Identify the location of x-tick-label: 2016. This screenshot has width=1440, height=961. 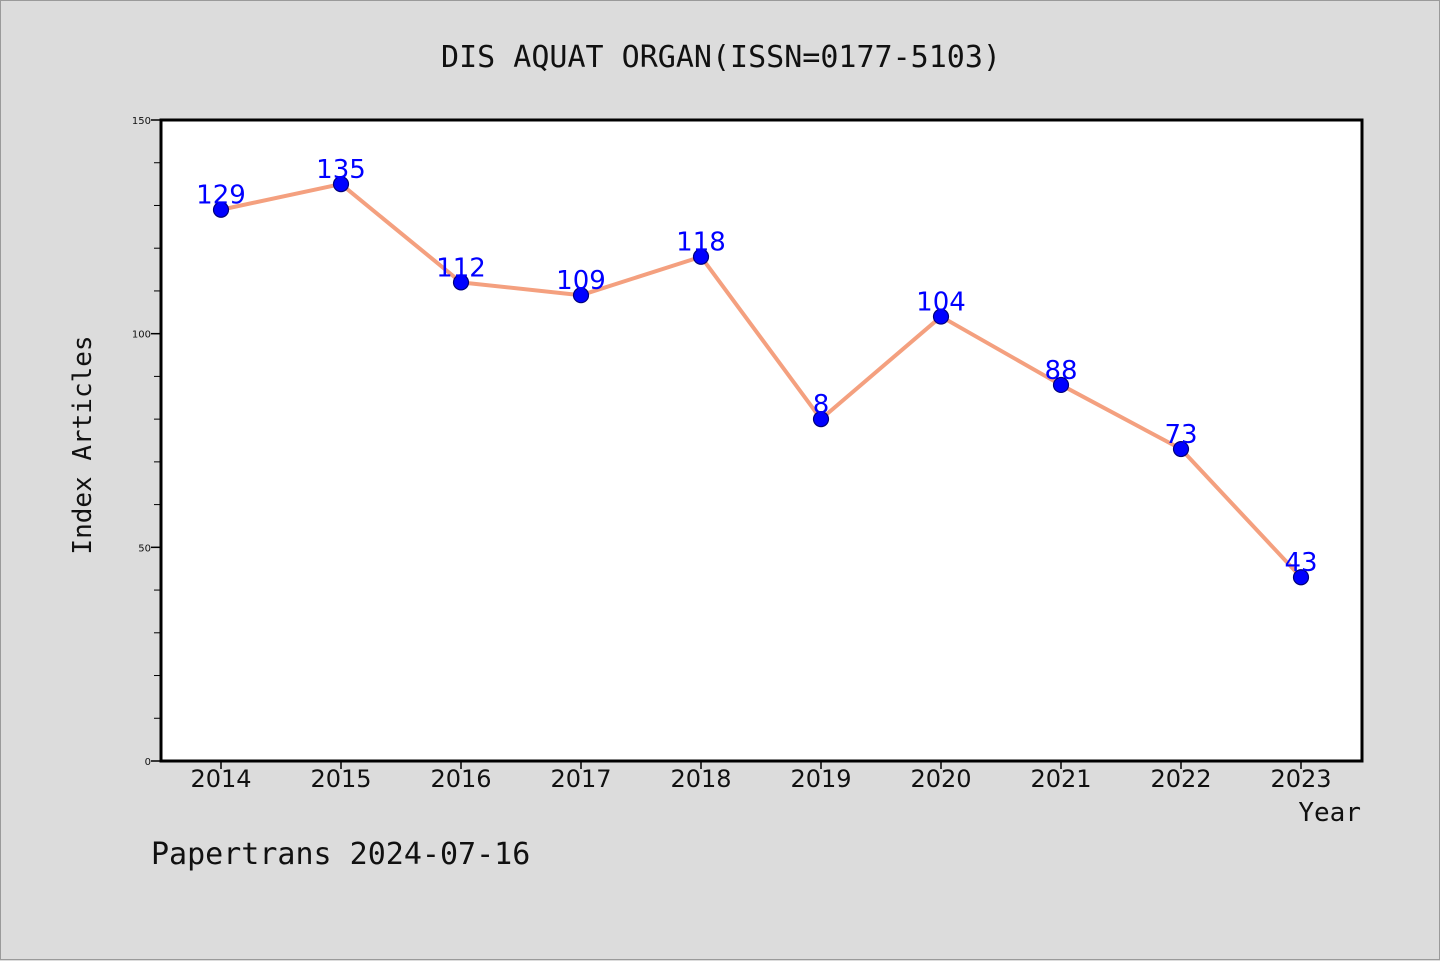
(460, 779).